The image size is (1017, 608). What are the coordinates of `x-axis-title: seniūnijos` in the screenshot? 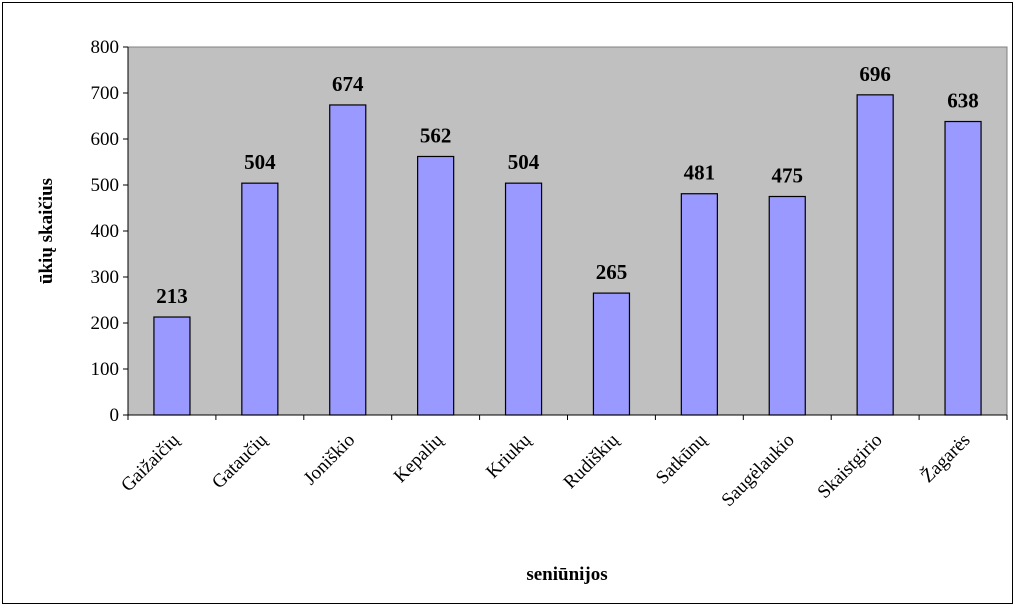 It's located at (566, 574).